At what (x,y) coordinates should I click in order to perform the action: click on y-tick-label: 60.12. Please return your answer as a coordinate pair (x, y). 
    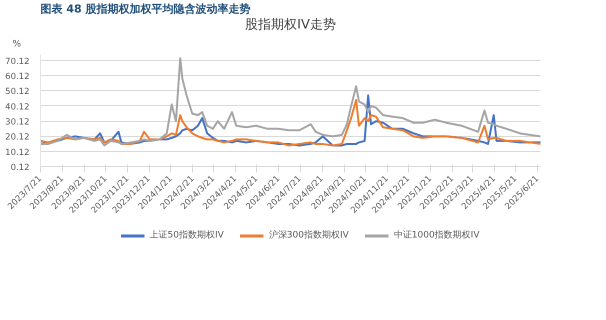
    Looking at the image, I should click on (17, 77).